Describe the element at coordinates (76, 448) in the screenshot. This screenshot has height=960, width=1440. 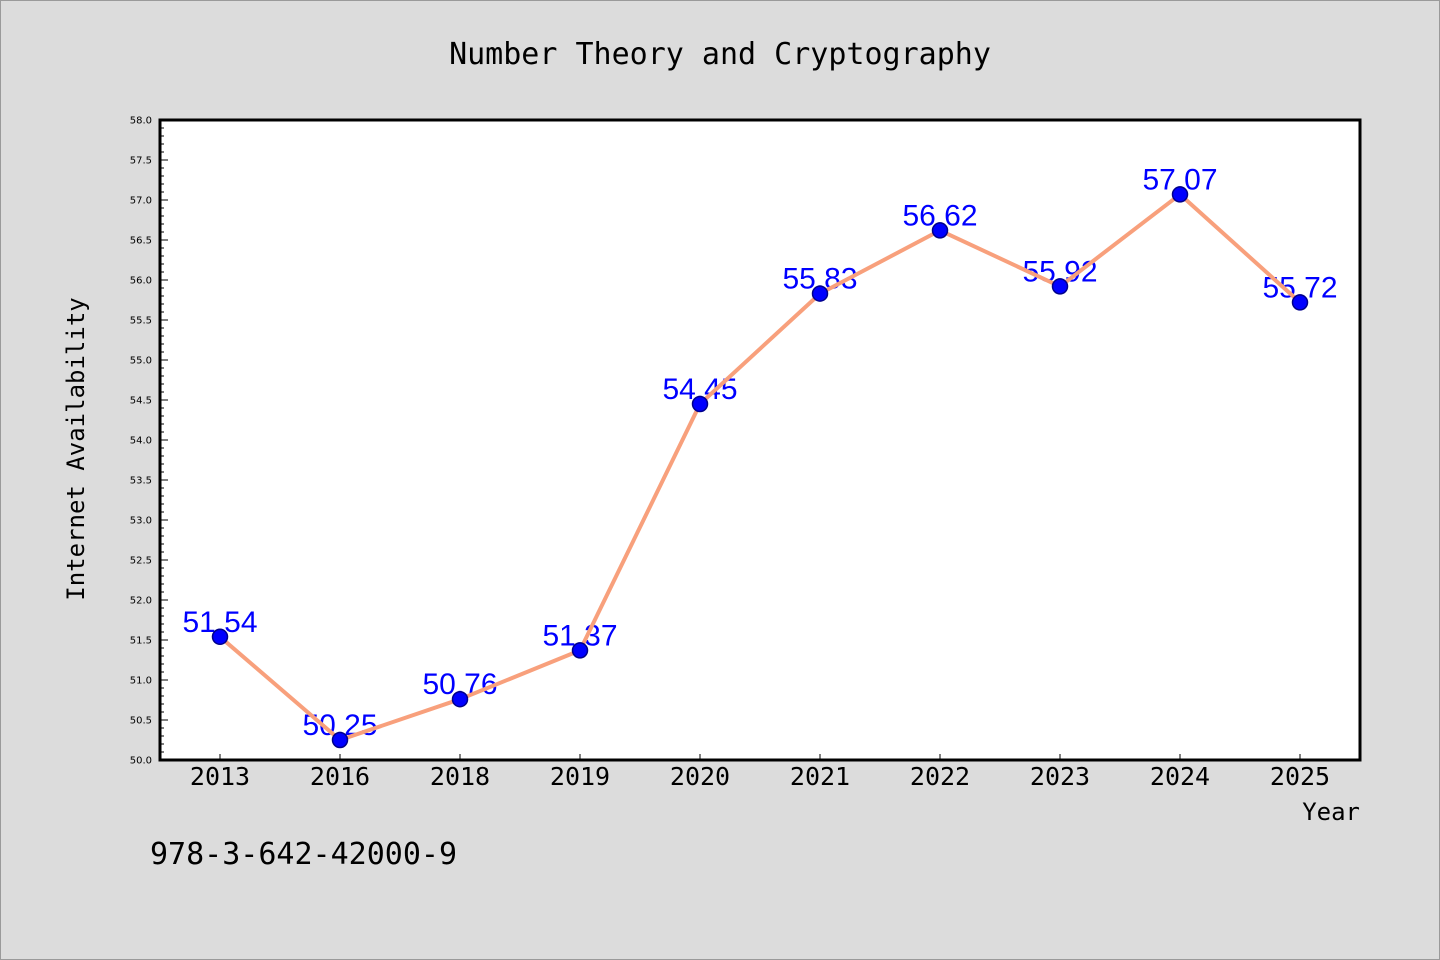
I see `y-axis-label: Internet Availability` at that location.